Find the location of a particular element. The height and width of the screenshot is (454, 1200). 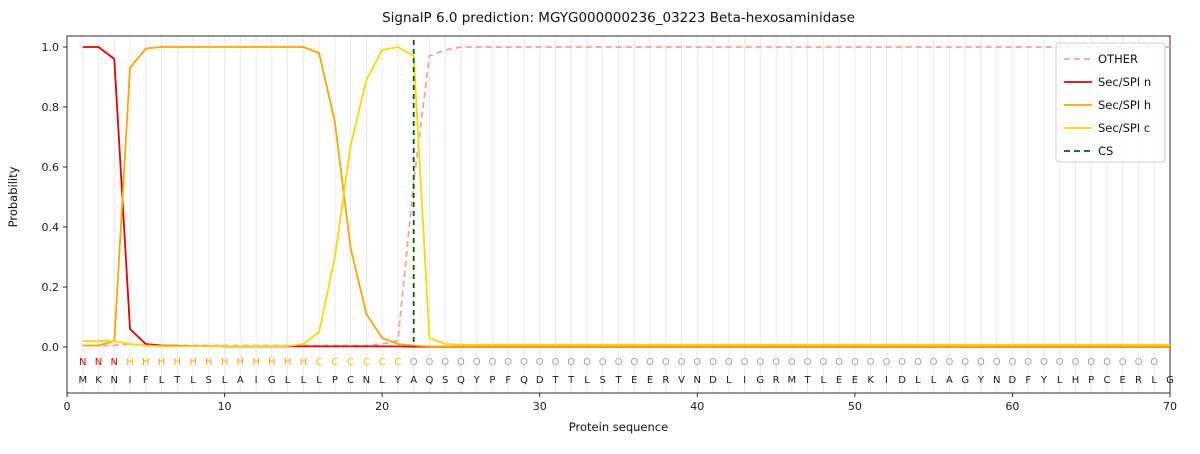

y-tick-label: 0.4 is located at coordinates (51, 227).